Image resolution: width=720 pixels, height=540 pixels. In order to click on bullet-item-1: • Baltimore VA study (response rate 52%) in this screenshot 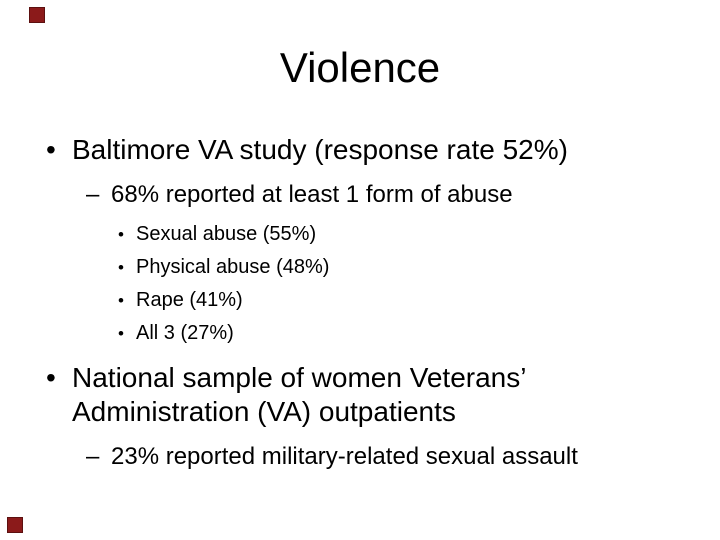, I will do `click(339, 150)`.